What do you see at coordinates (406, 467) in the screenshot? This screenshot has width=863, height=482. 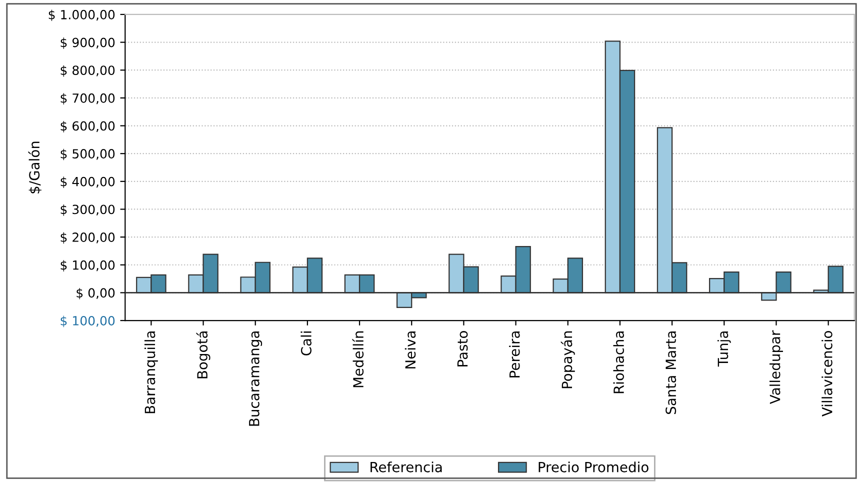 I see `legend-label: Referencia` at bounding box center [406, 467].